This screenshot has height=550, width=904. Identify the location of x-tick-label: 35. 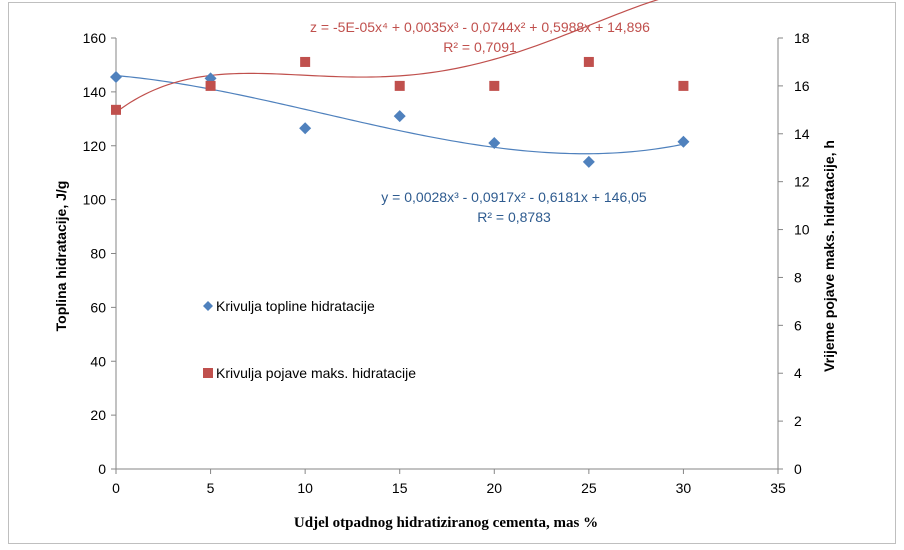
(778, 488).